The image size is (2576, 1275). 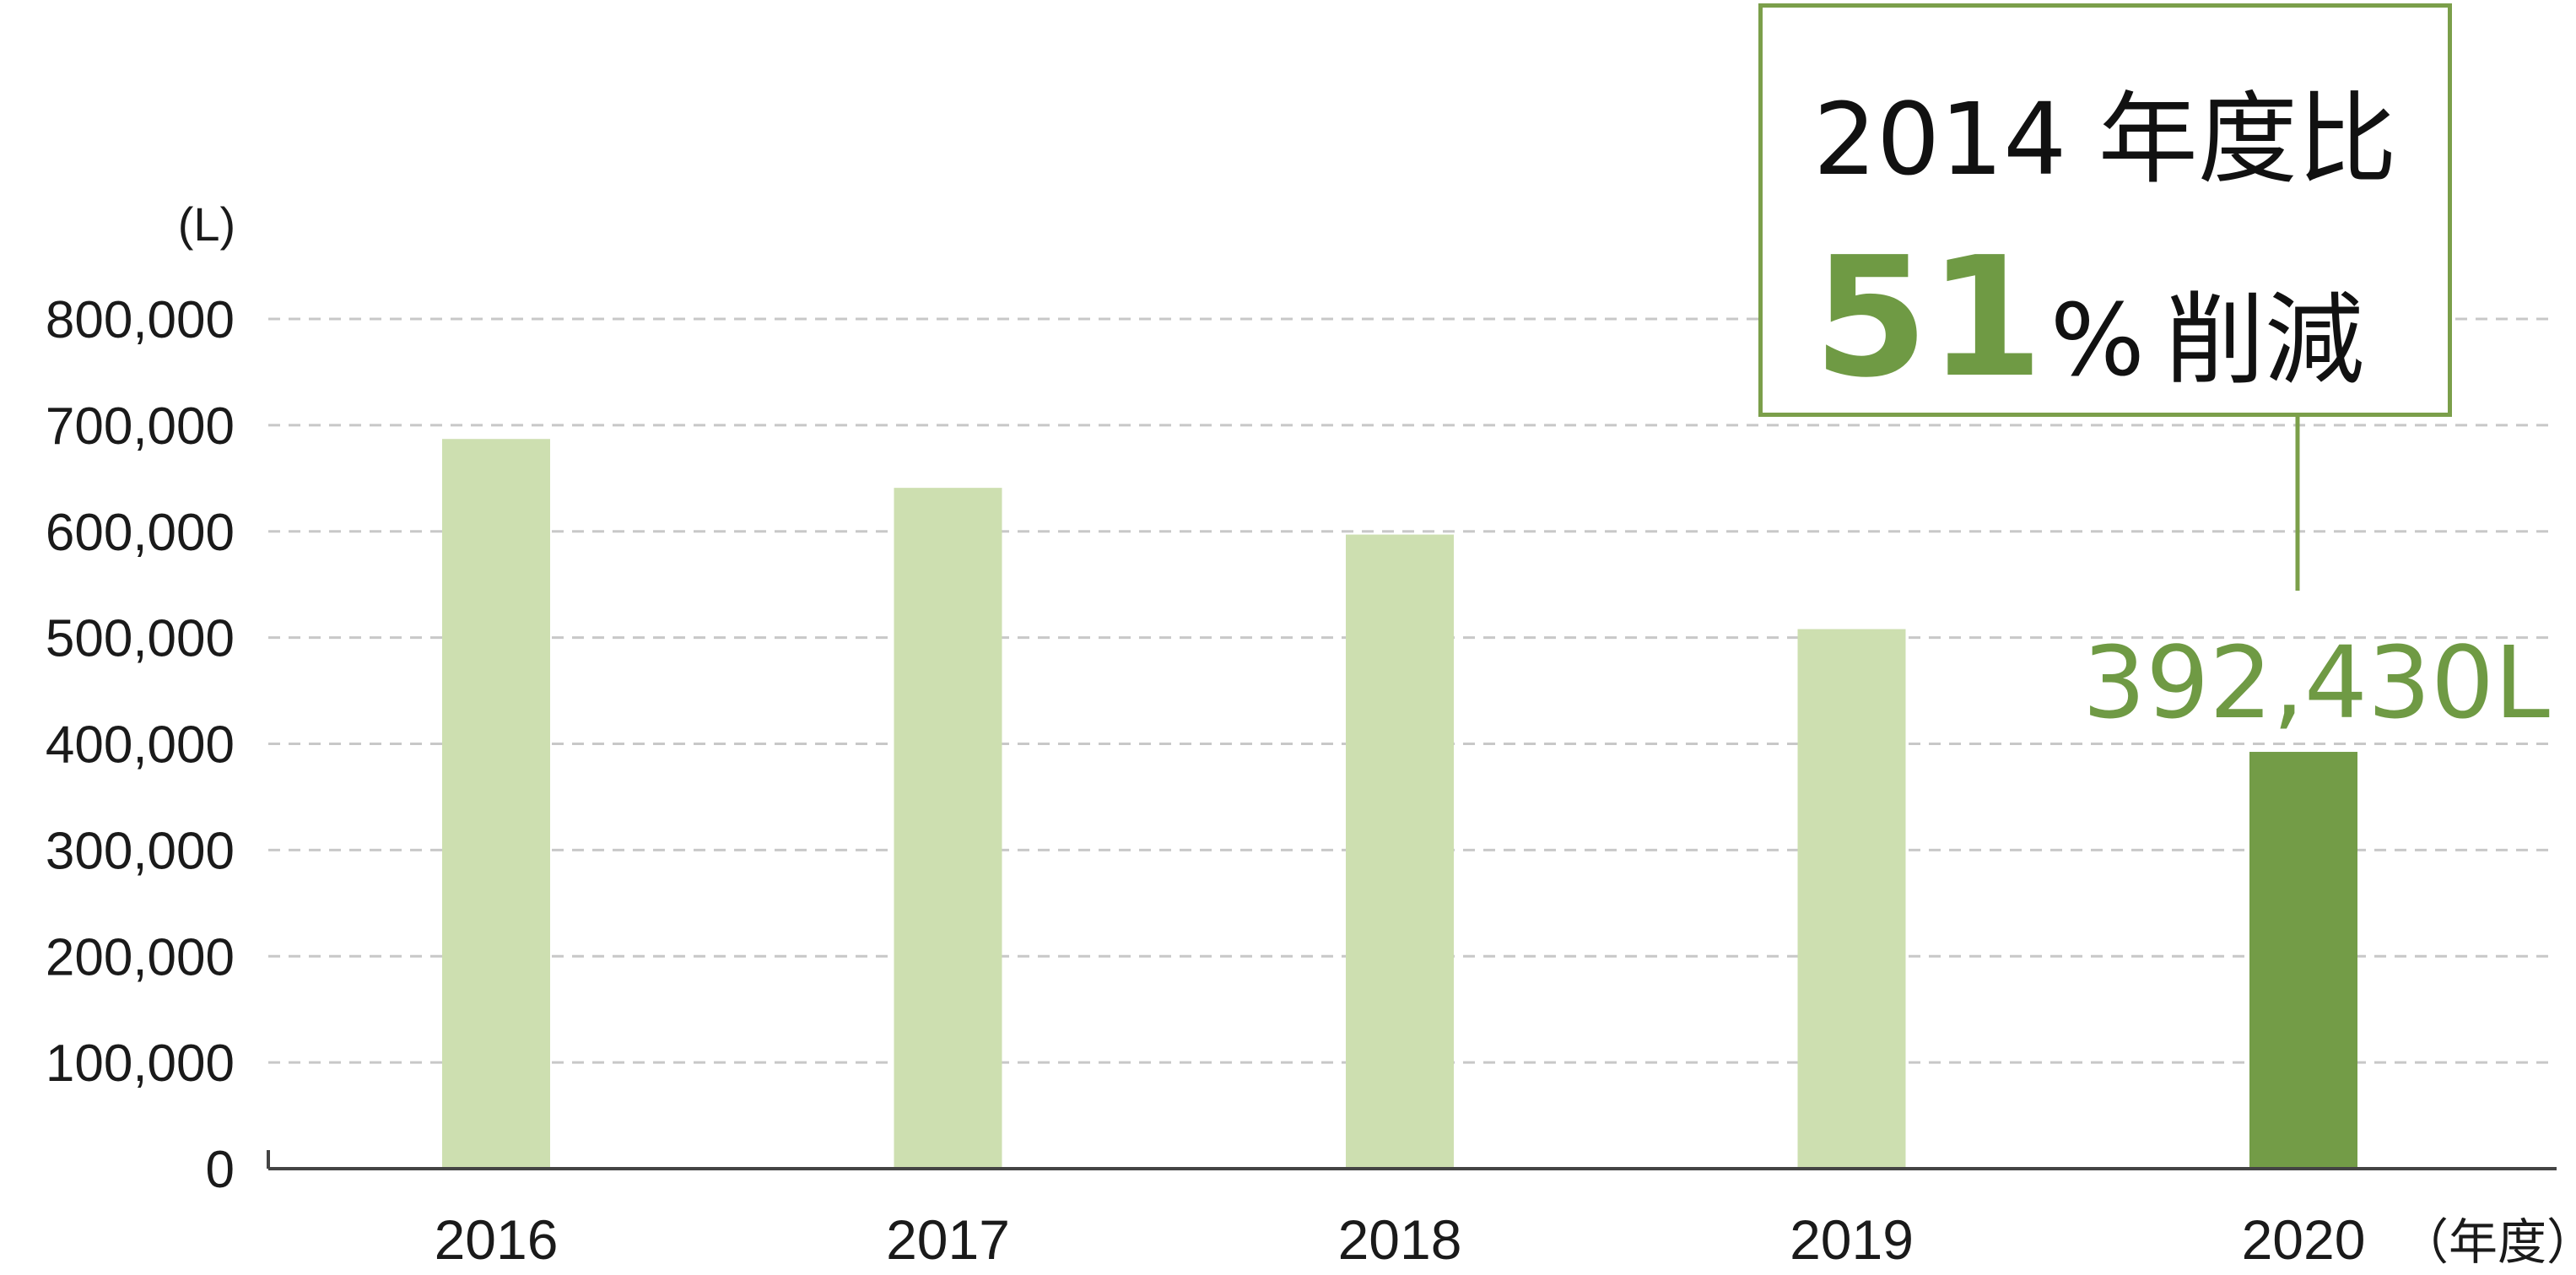 What do you see at coordinates (948, 828) in the screenshot?
I see `bar-2017` at bounding box center [948, 828].